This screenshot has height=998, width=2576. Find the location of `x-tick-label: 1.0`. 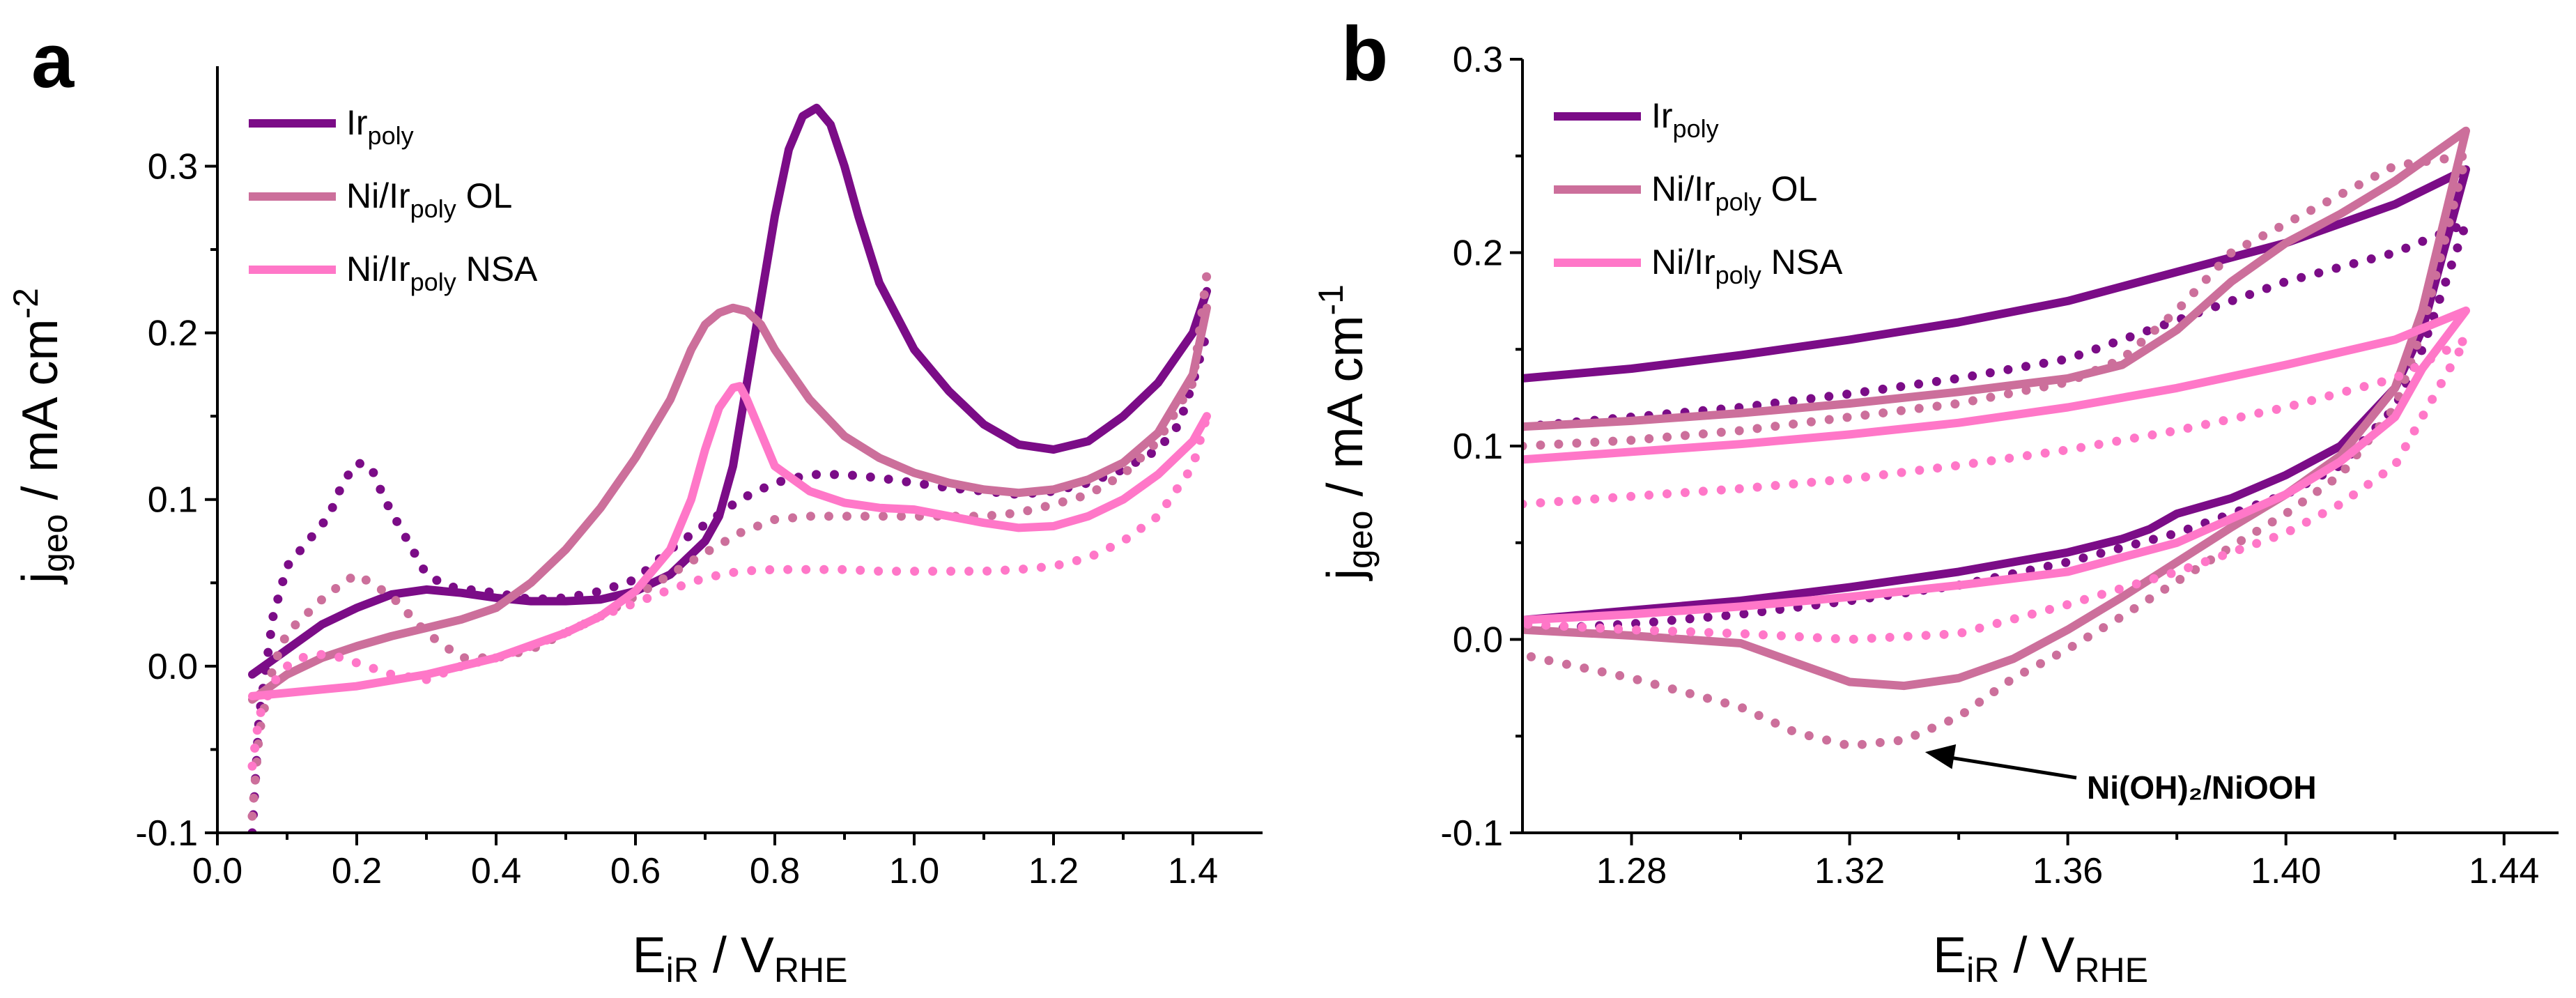

x-tick-label: 1.0 is located at coordinates (914, 871).